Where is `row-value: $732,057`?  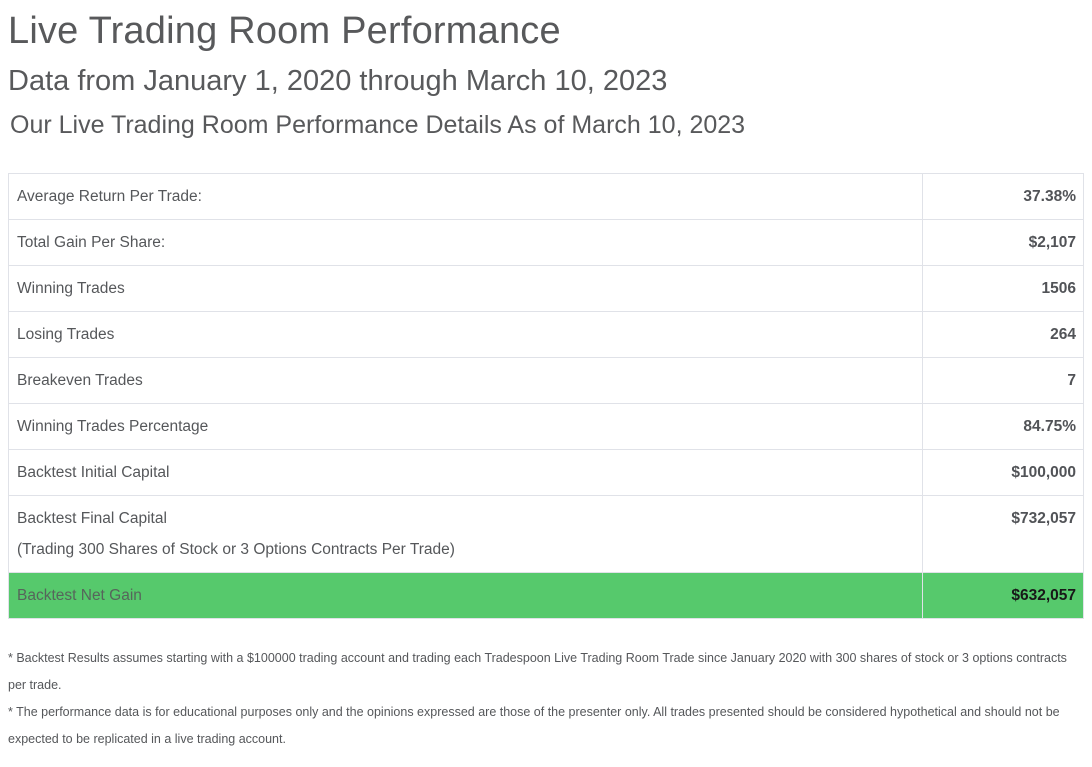
row-value: $732,057 is located at coordinates (1003, 534).